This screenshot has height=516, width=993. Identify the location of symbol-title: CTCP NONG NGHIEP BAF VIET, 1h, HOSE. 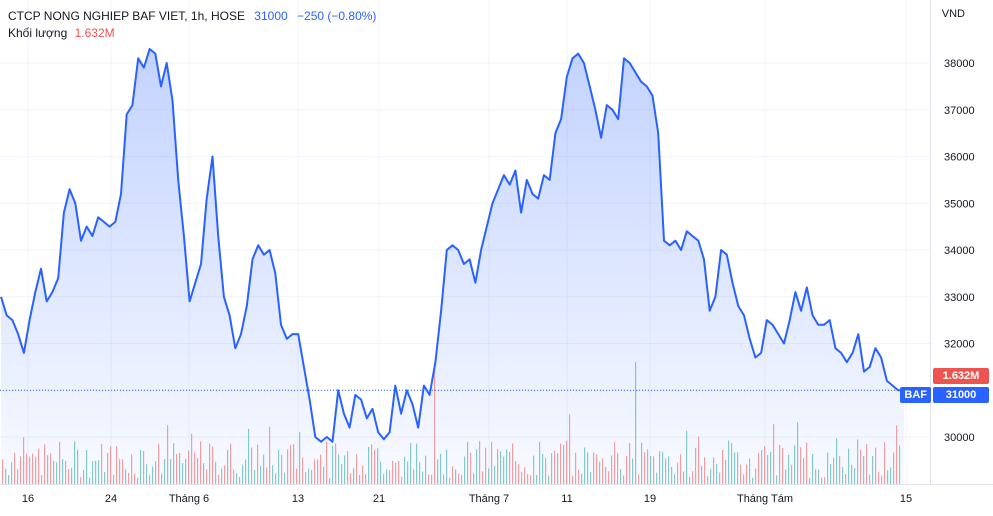
(126, 16).